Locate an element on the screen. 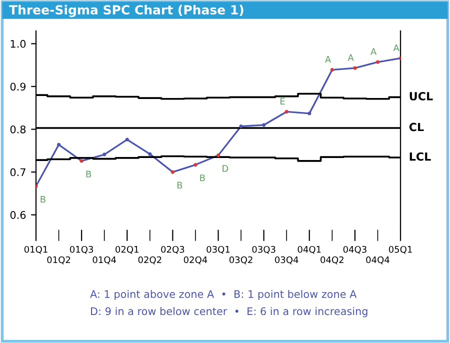 This screenshot has height=343, width=450. x-tick-label: 01Q4 is located at coordinates (104, 260).